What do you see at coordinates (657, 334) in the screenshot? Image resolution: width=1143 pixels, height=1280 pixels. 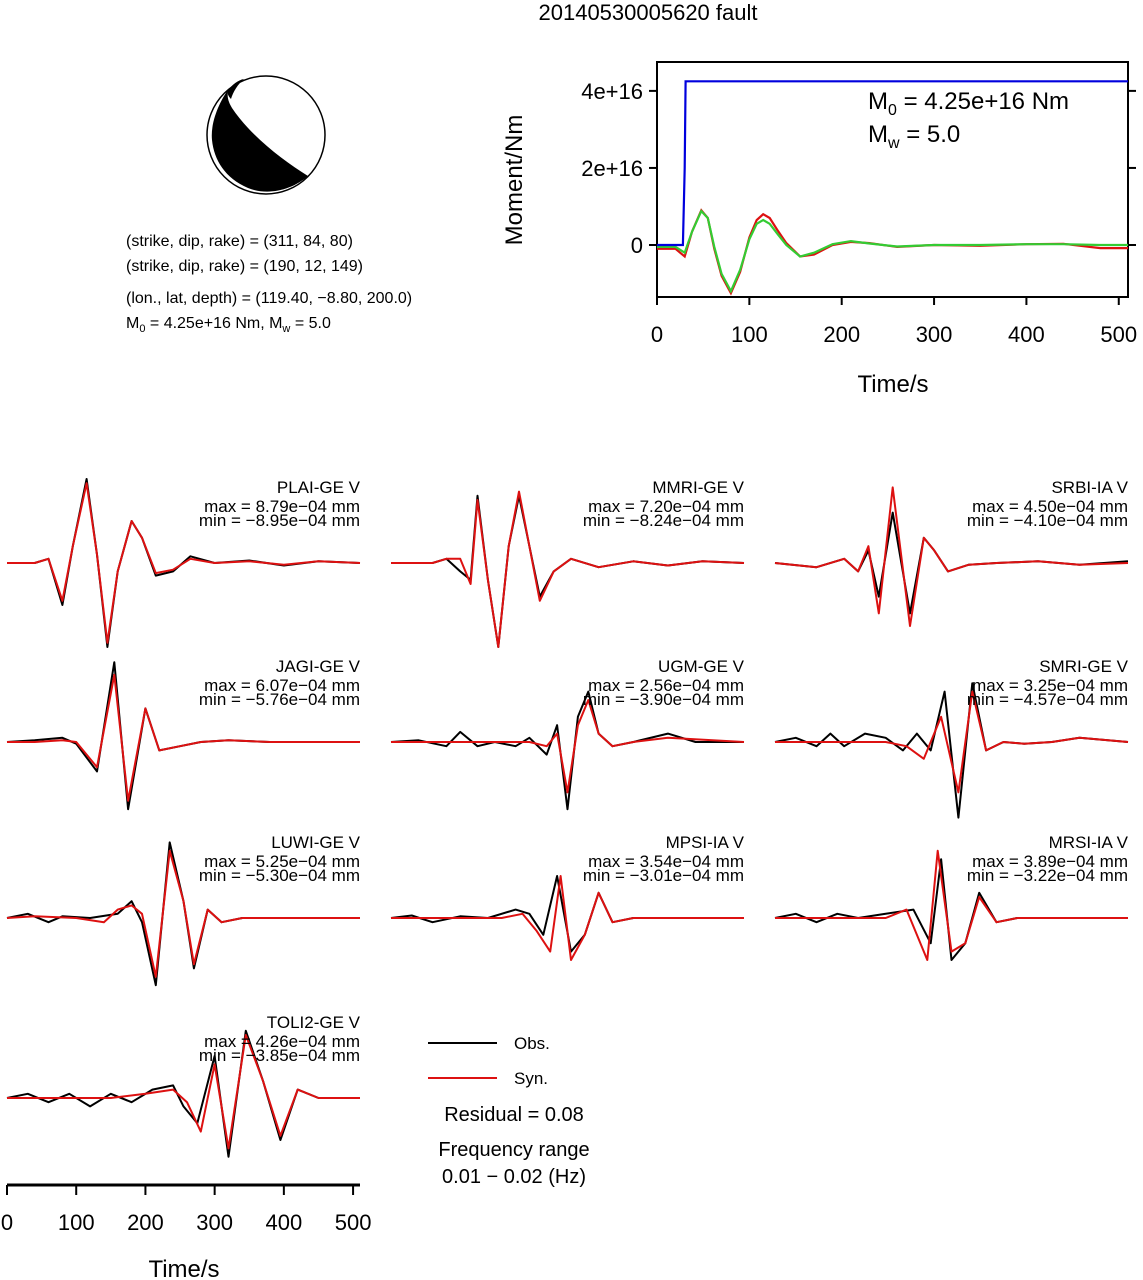 I see `moment-xtick-label: 0` at bounding box center [657, 334].